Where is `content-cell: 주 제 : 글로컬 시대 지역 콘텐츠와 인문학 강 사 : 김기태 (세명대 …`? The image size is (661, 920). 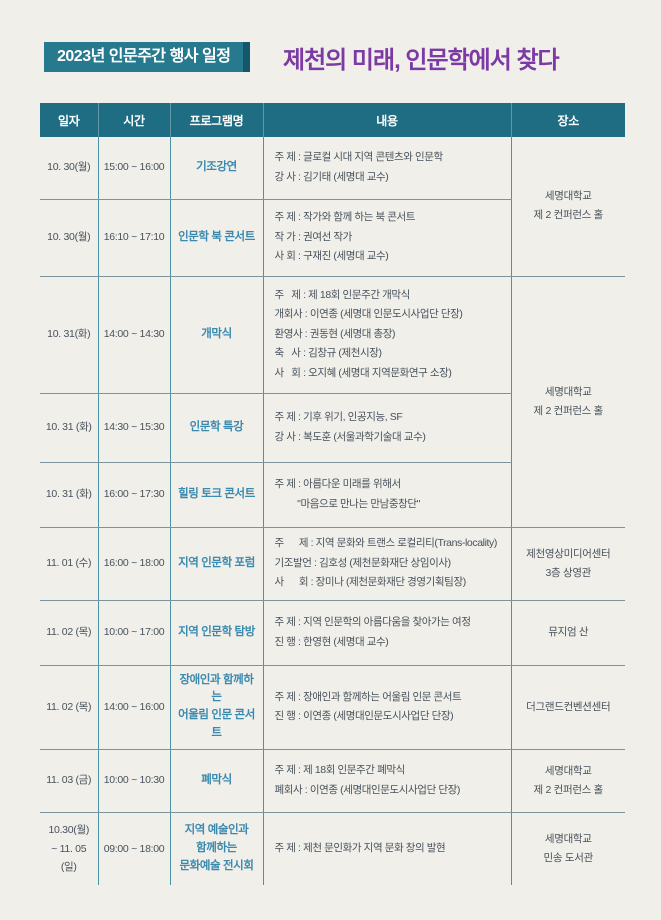
content-cell: 주 제 : 글로컬 시대 지역 콘텐츠와 인문학 강 사 : 김기태 (세명대 … is located at coordinates (387, 168).